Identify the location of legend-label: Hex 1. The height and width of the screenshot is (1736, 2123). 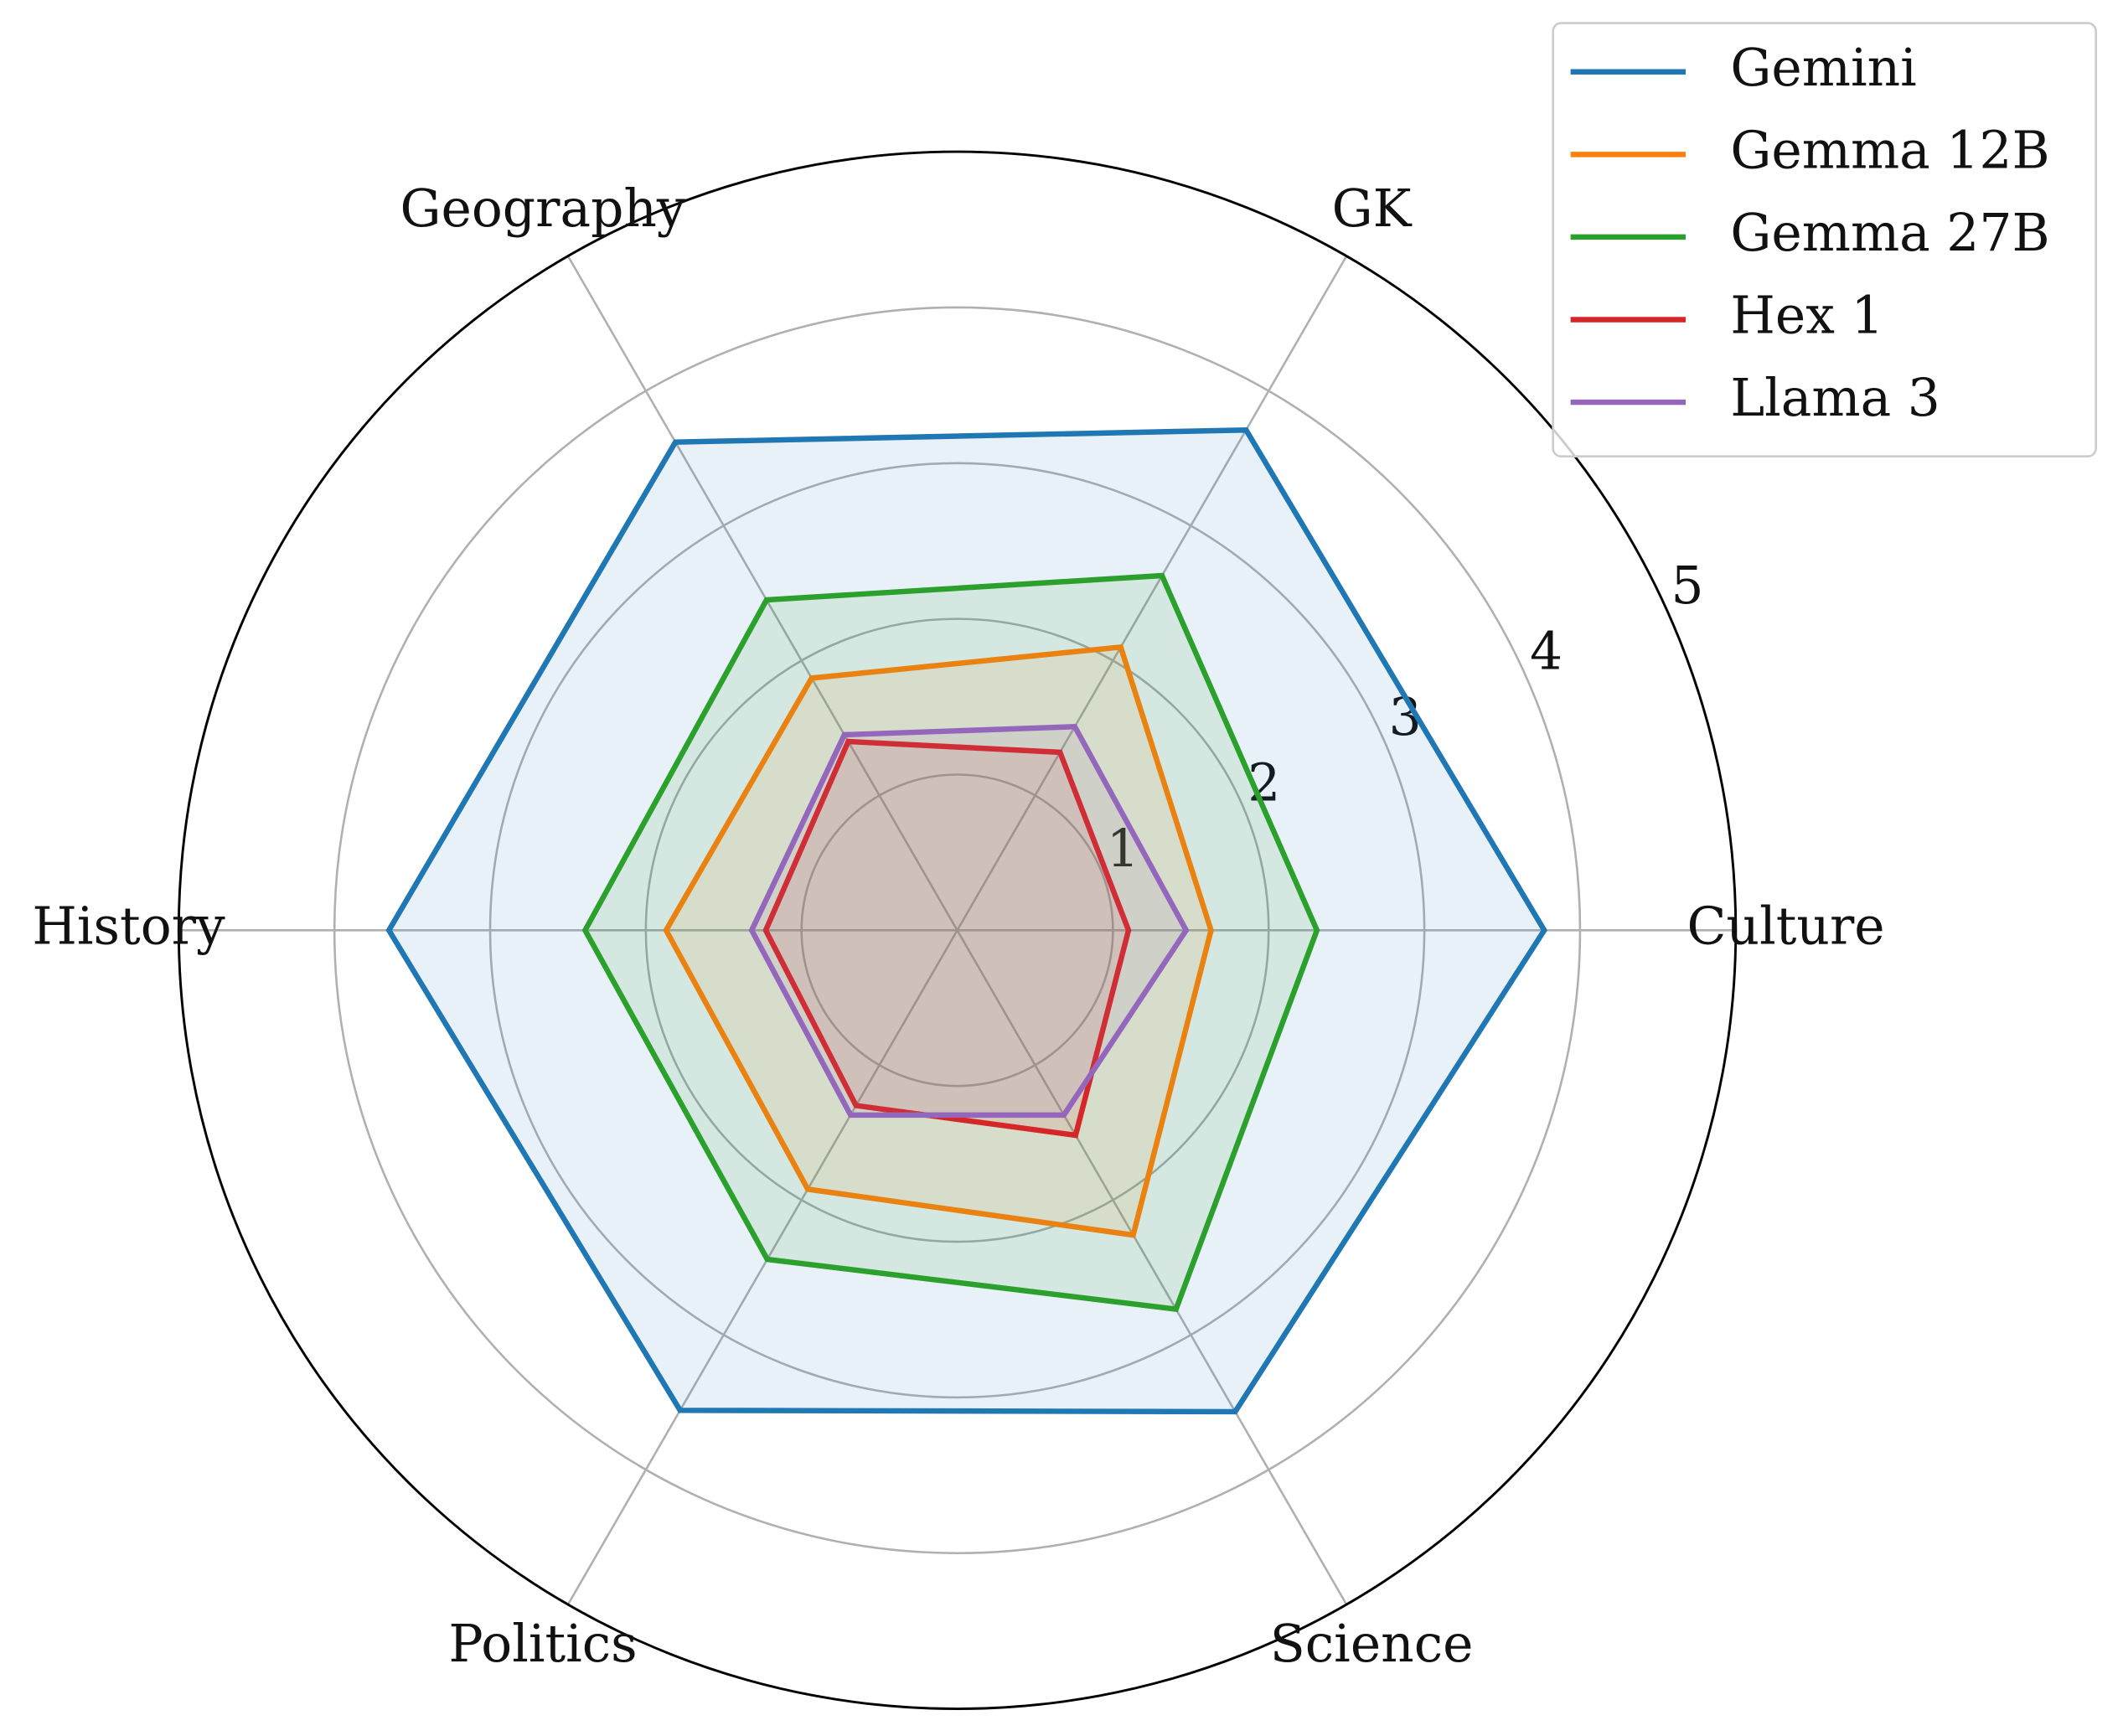
(1806, 316).